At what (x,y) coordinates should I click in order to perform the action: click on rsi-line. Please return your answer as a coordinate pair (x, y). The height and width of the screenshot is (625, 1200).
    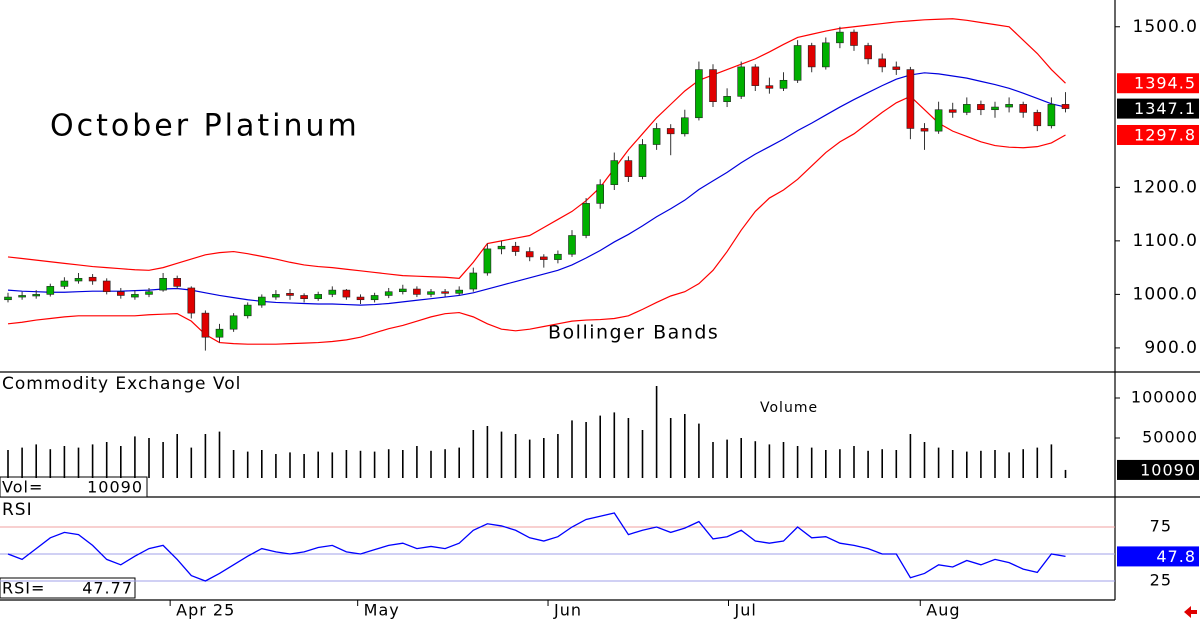
    Looking at the image, I should click on (536, 547).